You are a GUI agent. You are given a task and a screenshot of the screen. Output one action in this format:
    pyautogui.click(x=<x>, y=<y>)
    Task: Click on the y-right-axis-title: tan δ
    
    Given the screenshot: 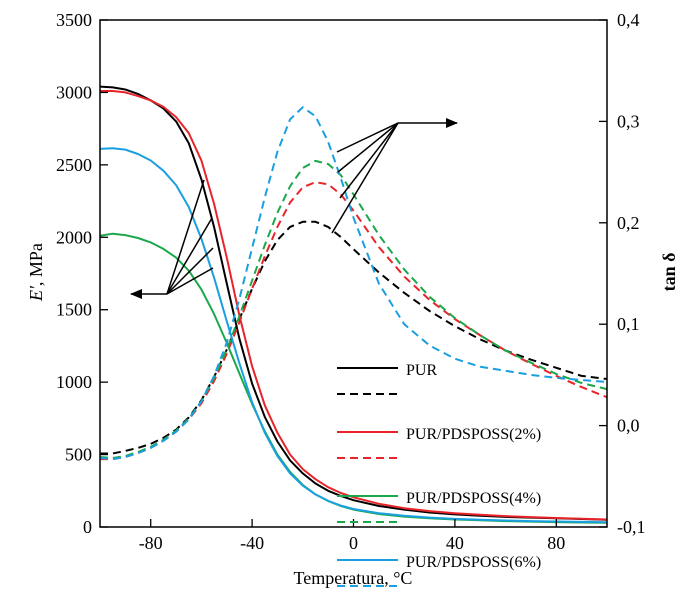 What is the action you would take?
    pyautogui.click(x=669, y=272)
    